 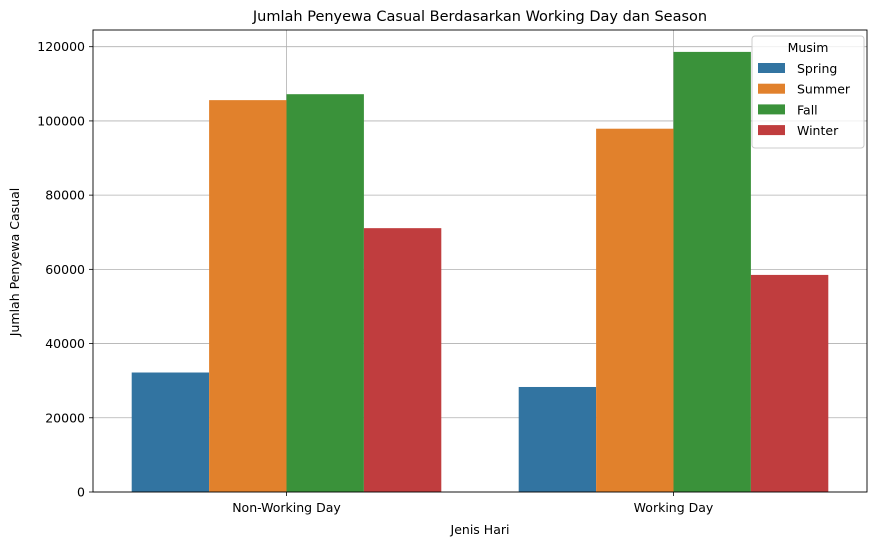 I want to click on legend-title: Musim, so click(x=808, y=47).